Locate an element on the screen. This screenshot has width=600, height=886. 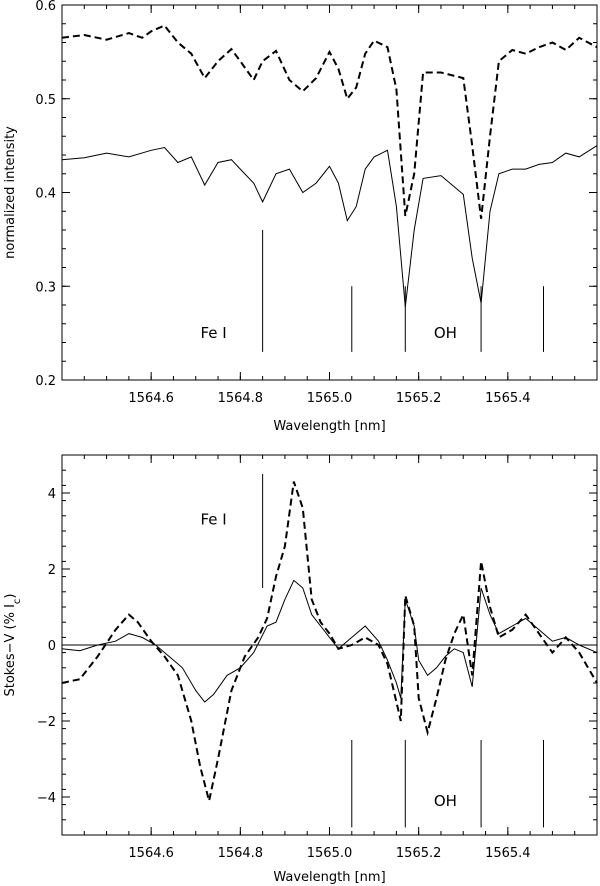
intensity-x-tick-label: 1564.8 is located at coordinates (241, 398).